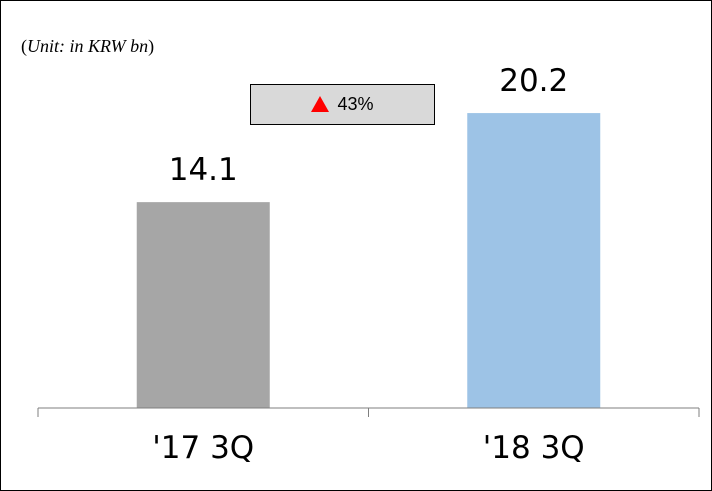  Describe the element at coordinates (88, 46) in the screenshot. I see `unit-label: (Unit: in KRW bn)` at that location.